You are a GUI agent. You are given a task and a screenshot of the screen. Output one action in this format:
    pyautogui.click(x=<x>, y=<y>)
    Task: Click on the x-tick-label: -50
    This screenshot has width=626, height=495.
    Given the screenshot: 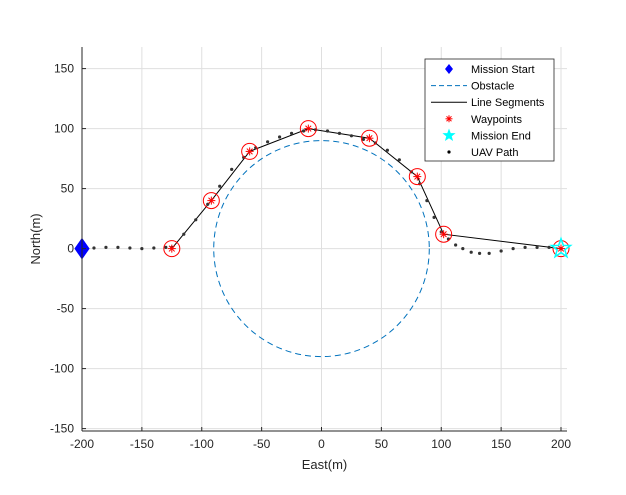 What is the action you would take?
    pyautogui.click(x=262, y=444)
    